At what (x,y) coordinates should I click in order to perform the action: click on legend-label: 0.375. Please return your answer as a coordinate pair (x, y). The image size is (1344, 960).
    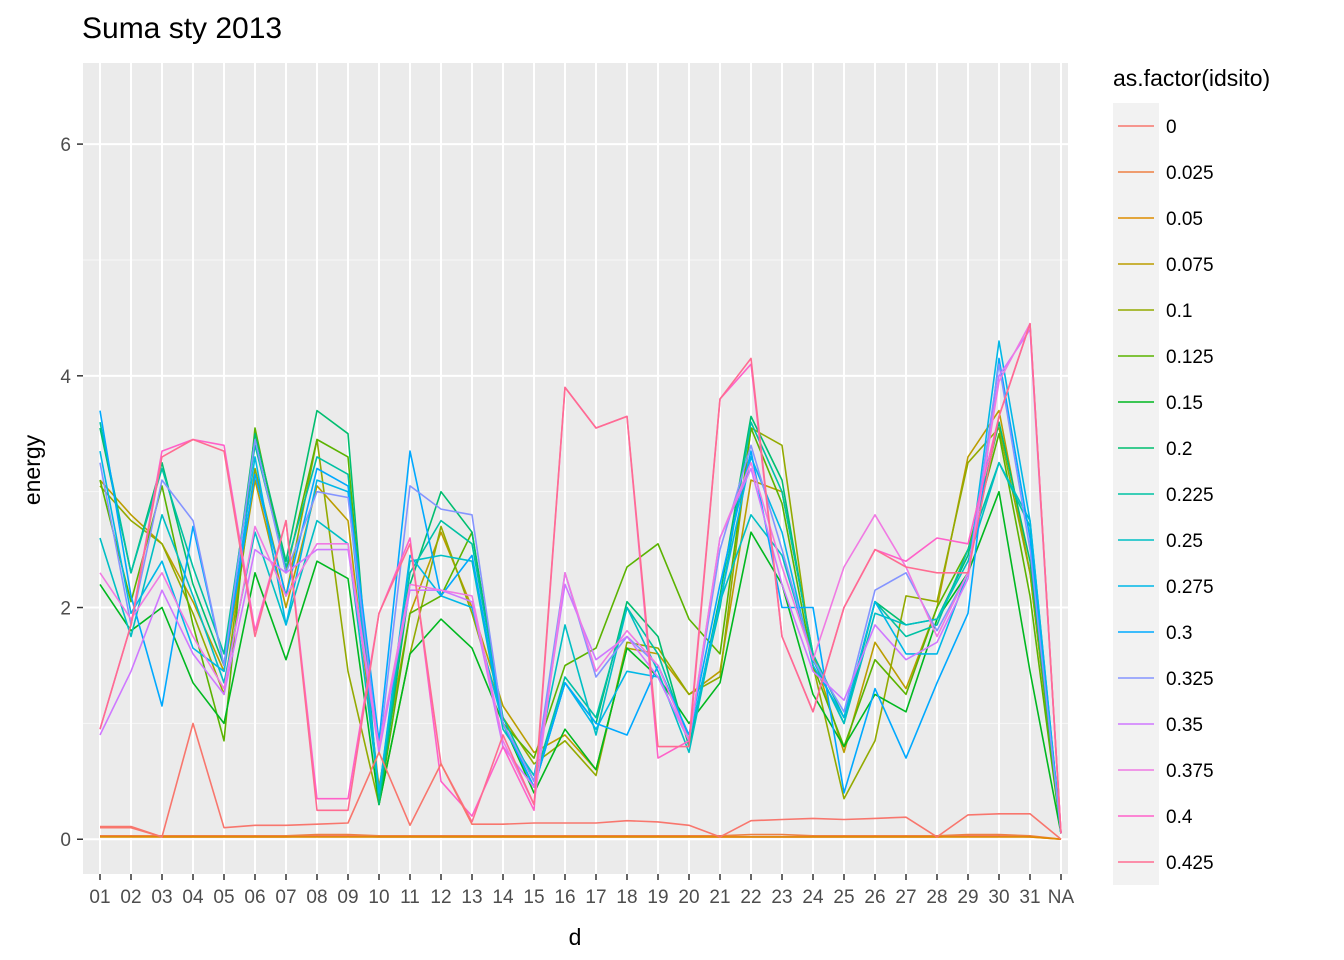
    Looking at the image, I should click on (1190, 771).